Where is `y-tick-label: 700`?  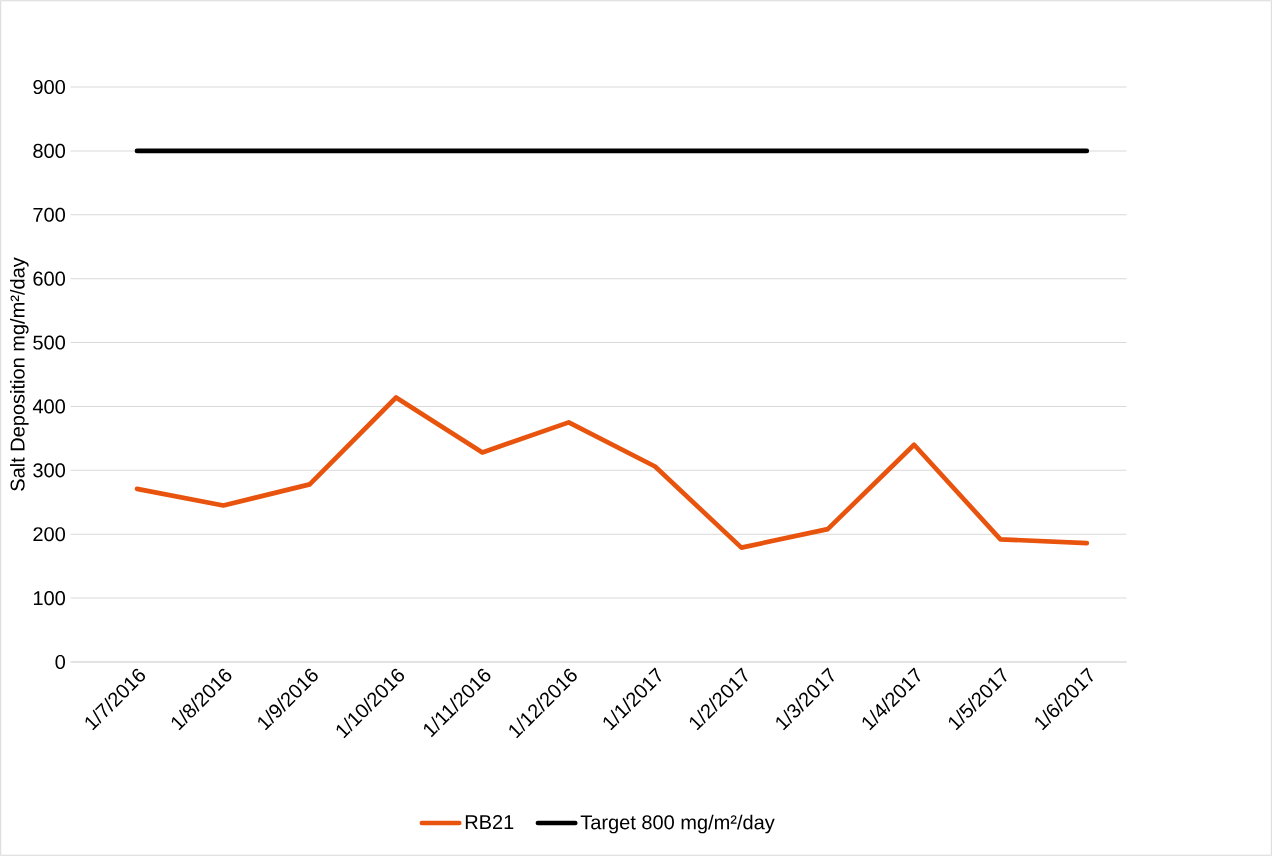
y-tick-label: 700 is located at coordinates (49, 214).